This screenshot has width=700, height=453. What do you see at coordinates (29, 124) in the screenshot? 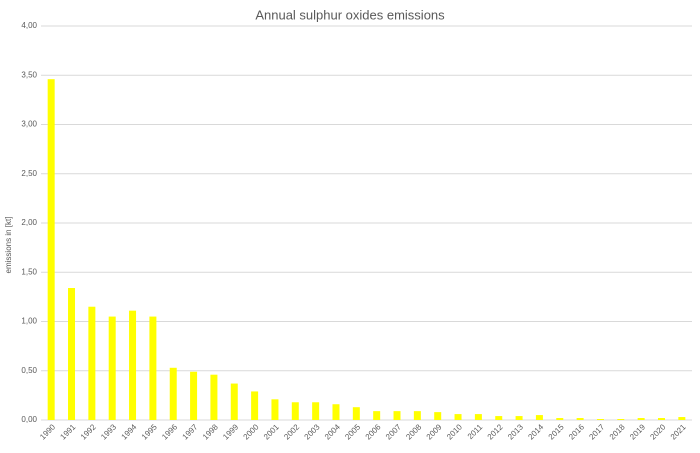
I see `y-tick-label: 3,00` at bounding box center [29, 124].